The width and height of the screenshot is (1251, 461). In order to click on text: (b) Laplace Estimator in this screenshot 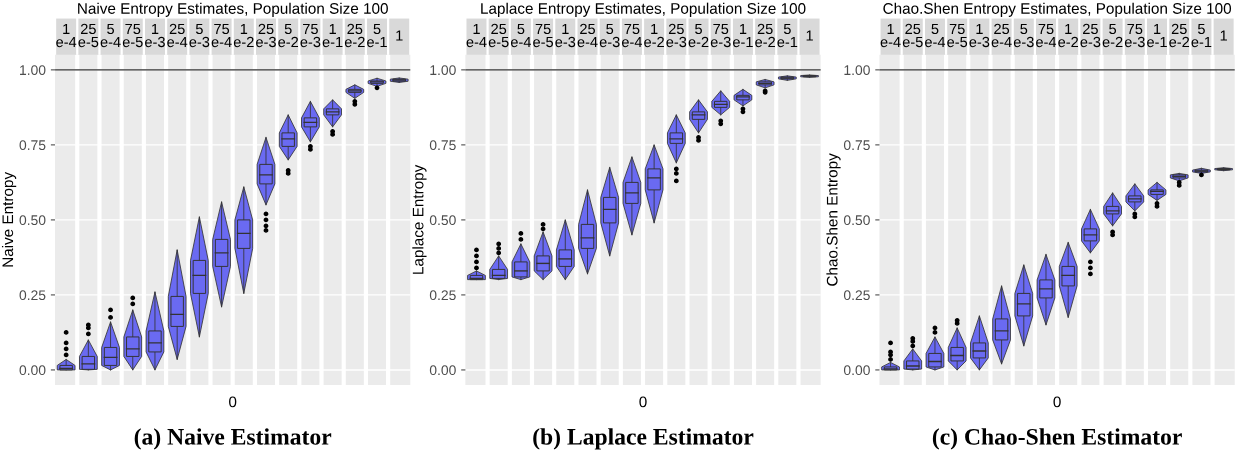, I will do `click(643, 439)`.